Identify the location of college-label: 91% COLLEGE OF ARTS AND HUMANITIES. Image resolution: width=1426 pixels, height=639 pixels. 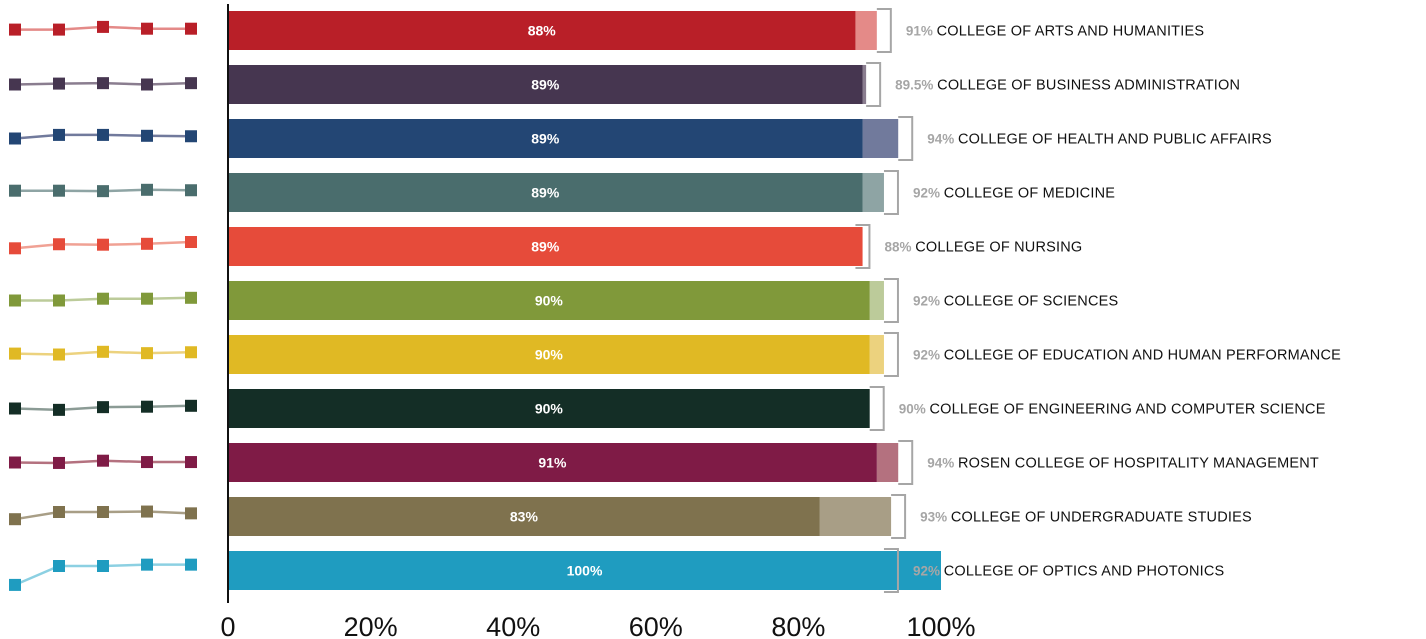
(1055, 32).